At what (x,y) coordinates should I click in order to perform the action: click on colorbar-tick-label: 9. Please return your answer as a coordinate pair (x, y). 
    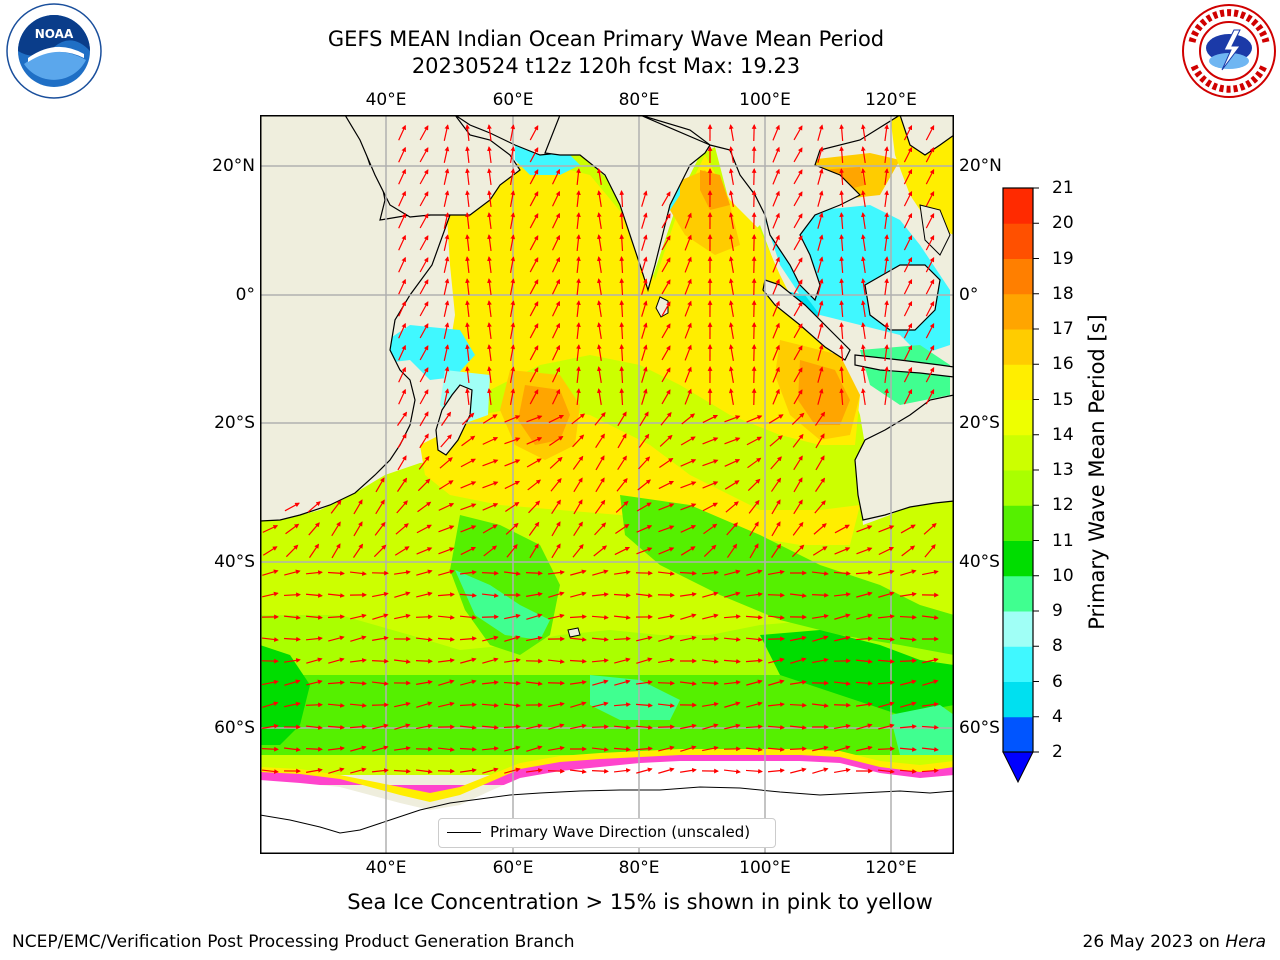
    Looking at the image, I should click on (1057, 611).